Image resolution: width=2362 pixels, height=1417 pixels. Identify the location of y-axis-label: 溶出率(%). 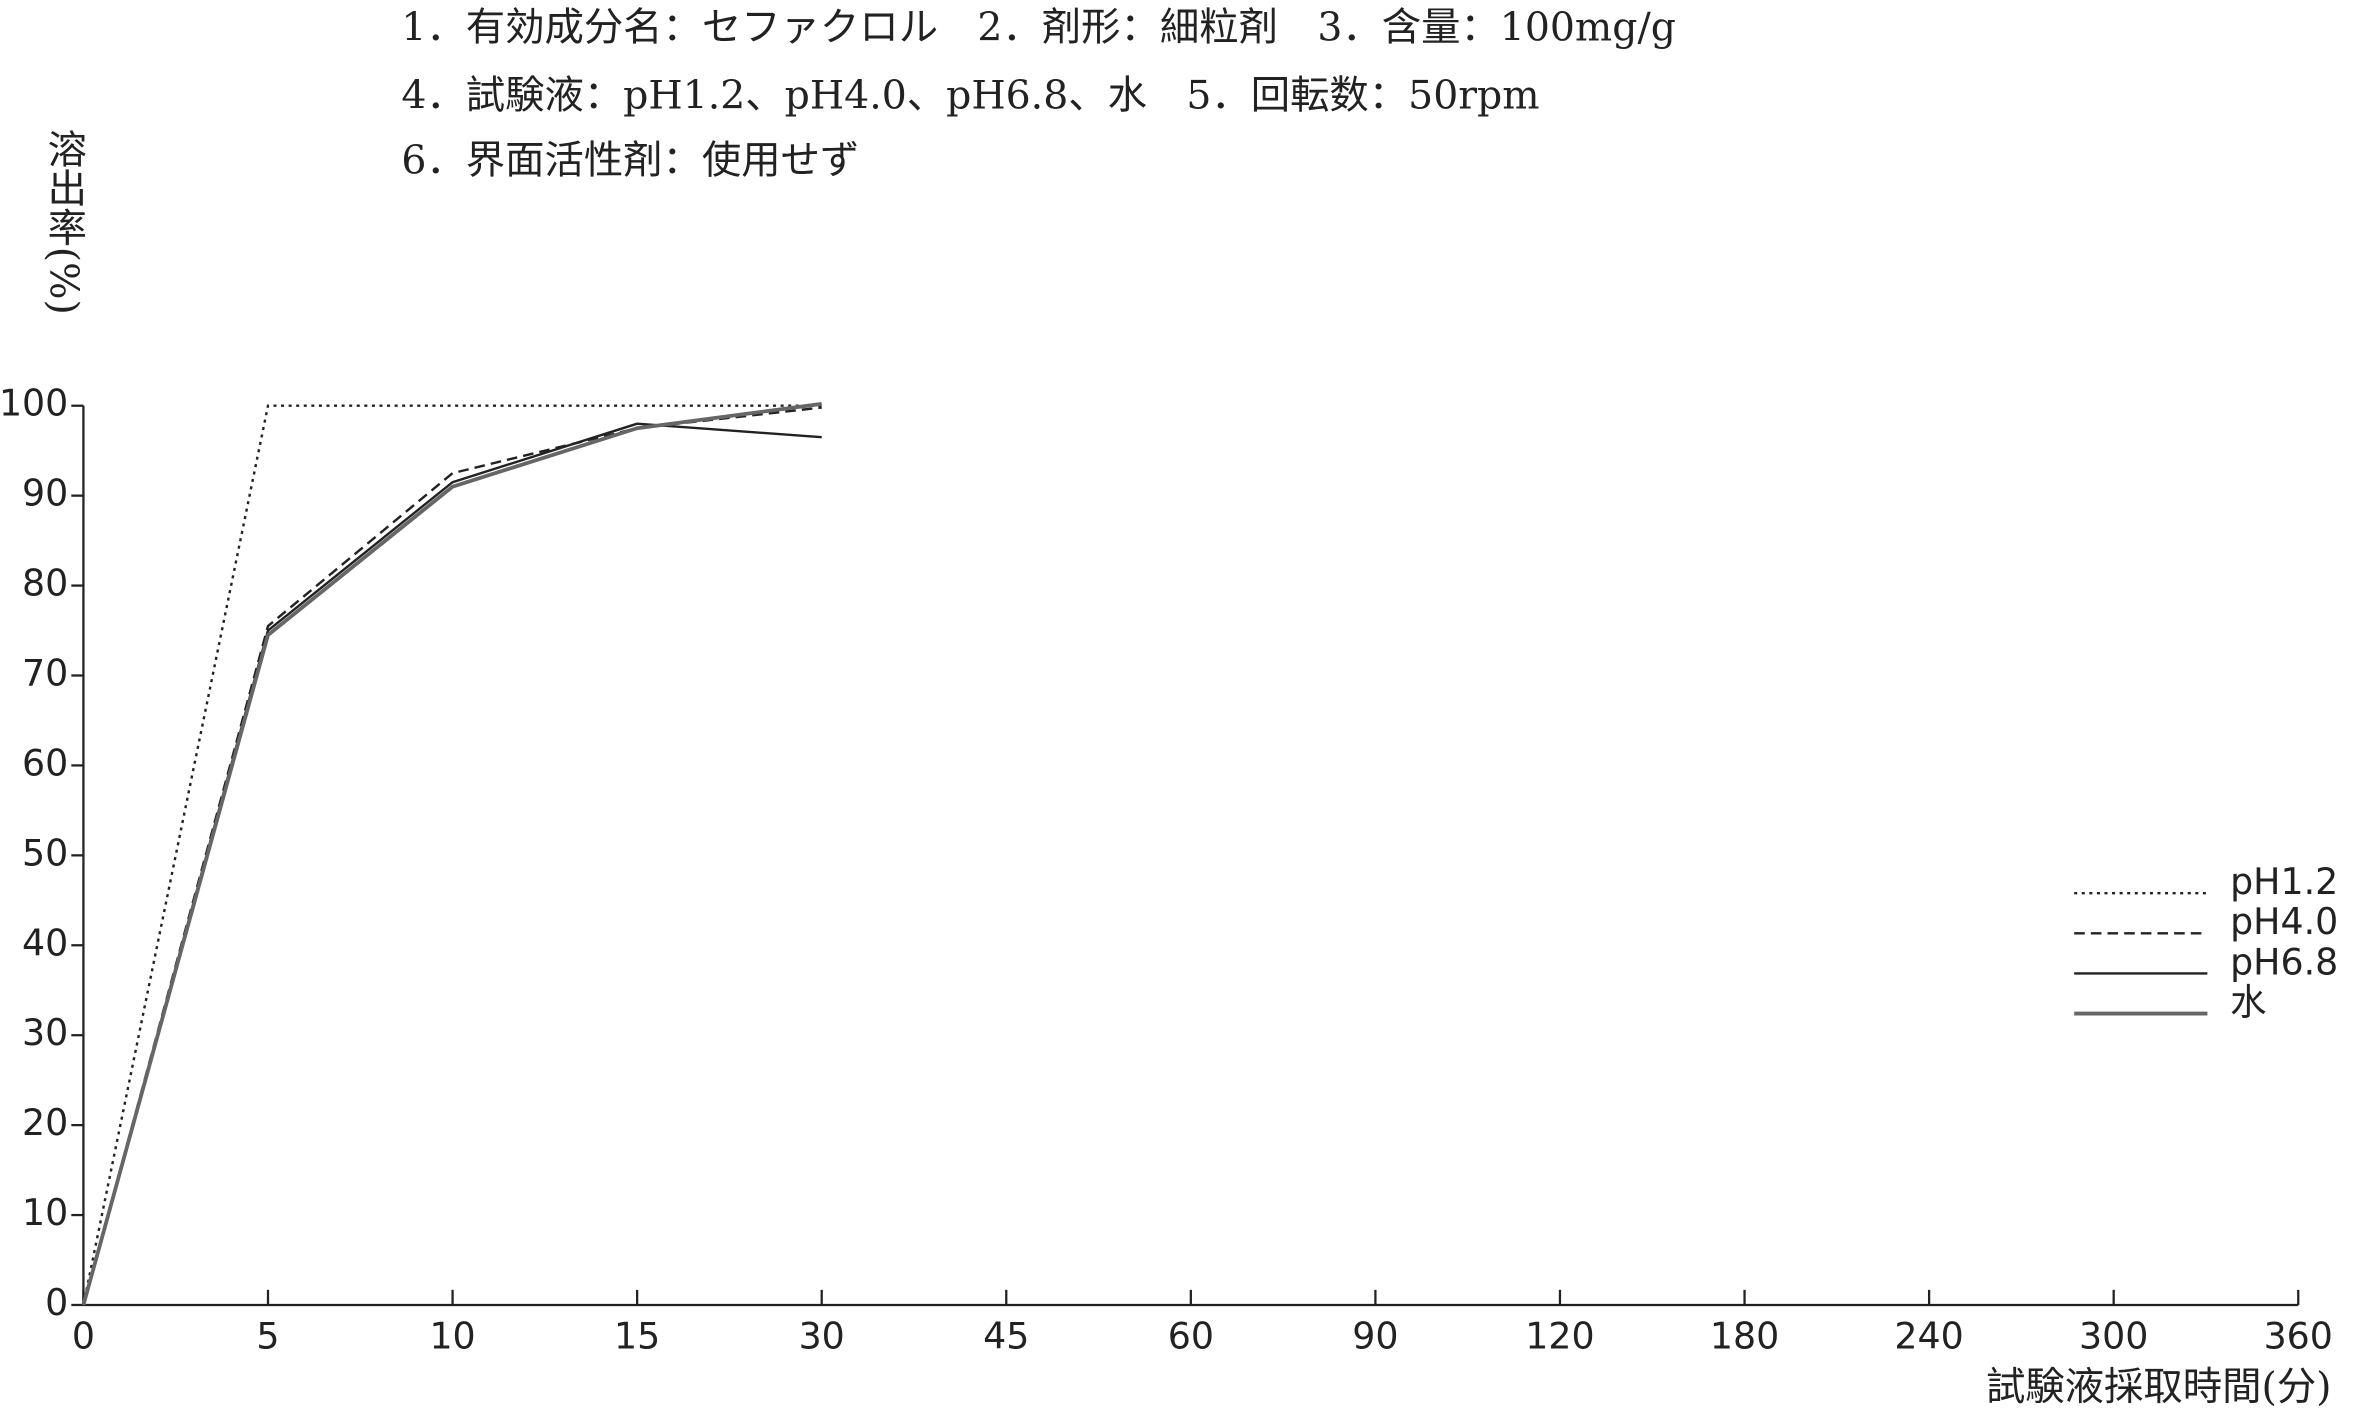
(64, 221).